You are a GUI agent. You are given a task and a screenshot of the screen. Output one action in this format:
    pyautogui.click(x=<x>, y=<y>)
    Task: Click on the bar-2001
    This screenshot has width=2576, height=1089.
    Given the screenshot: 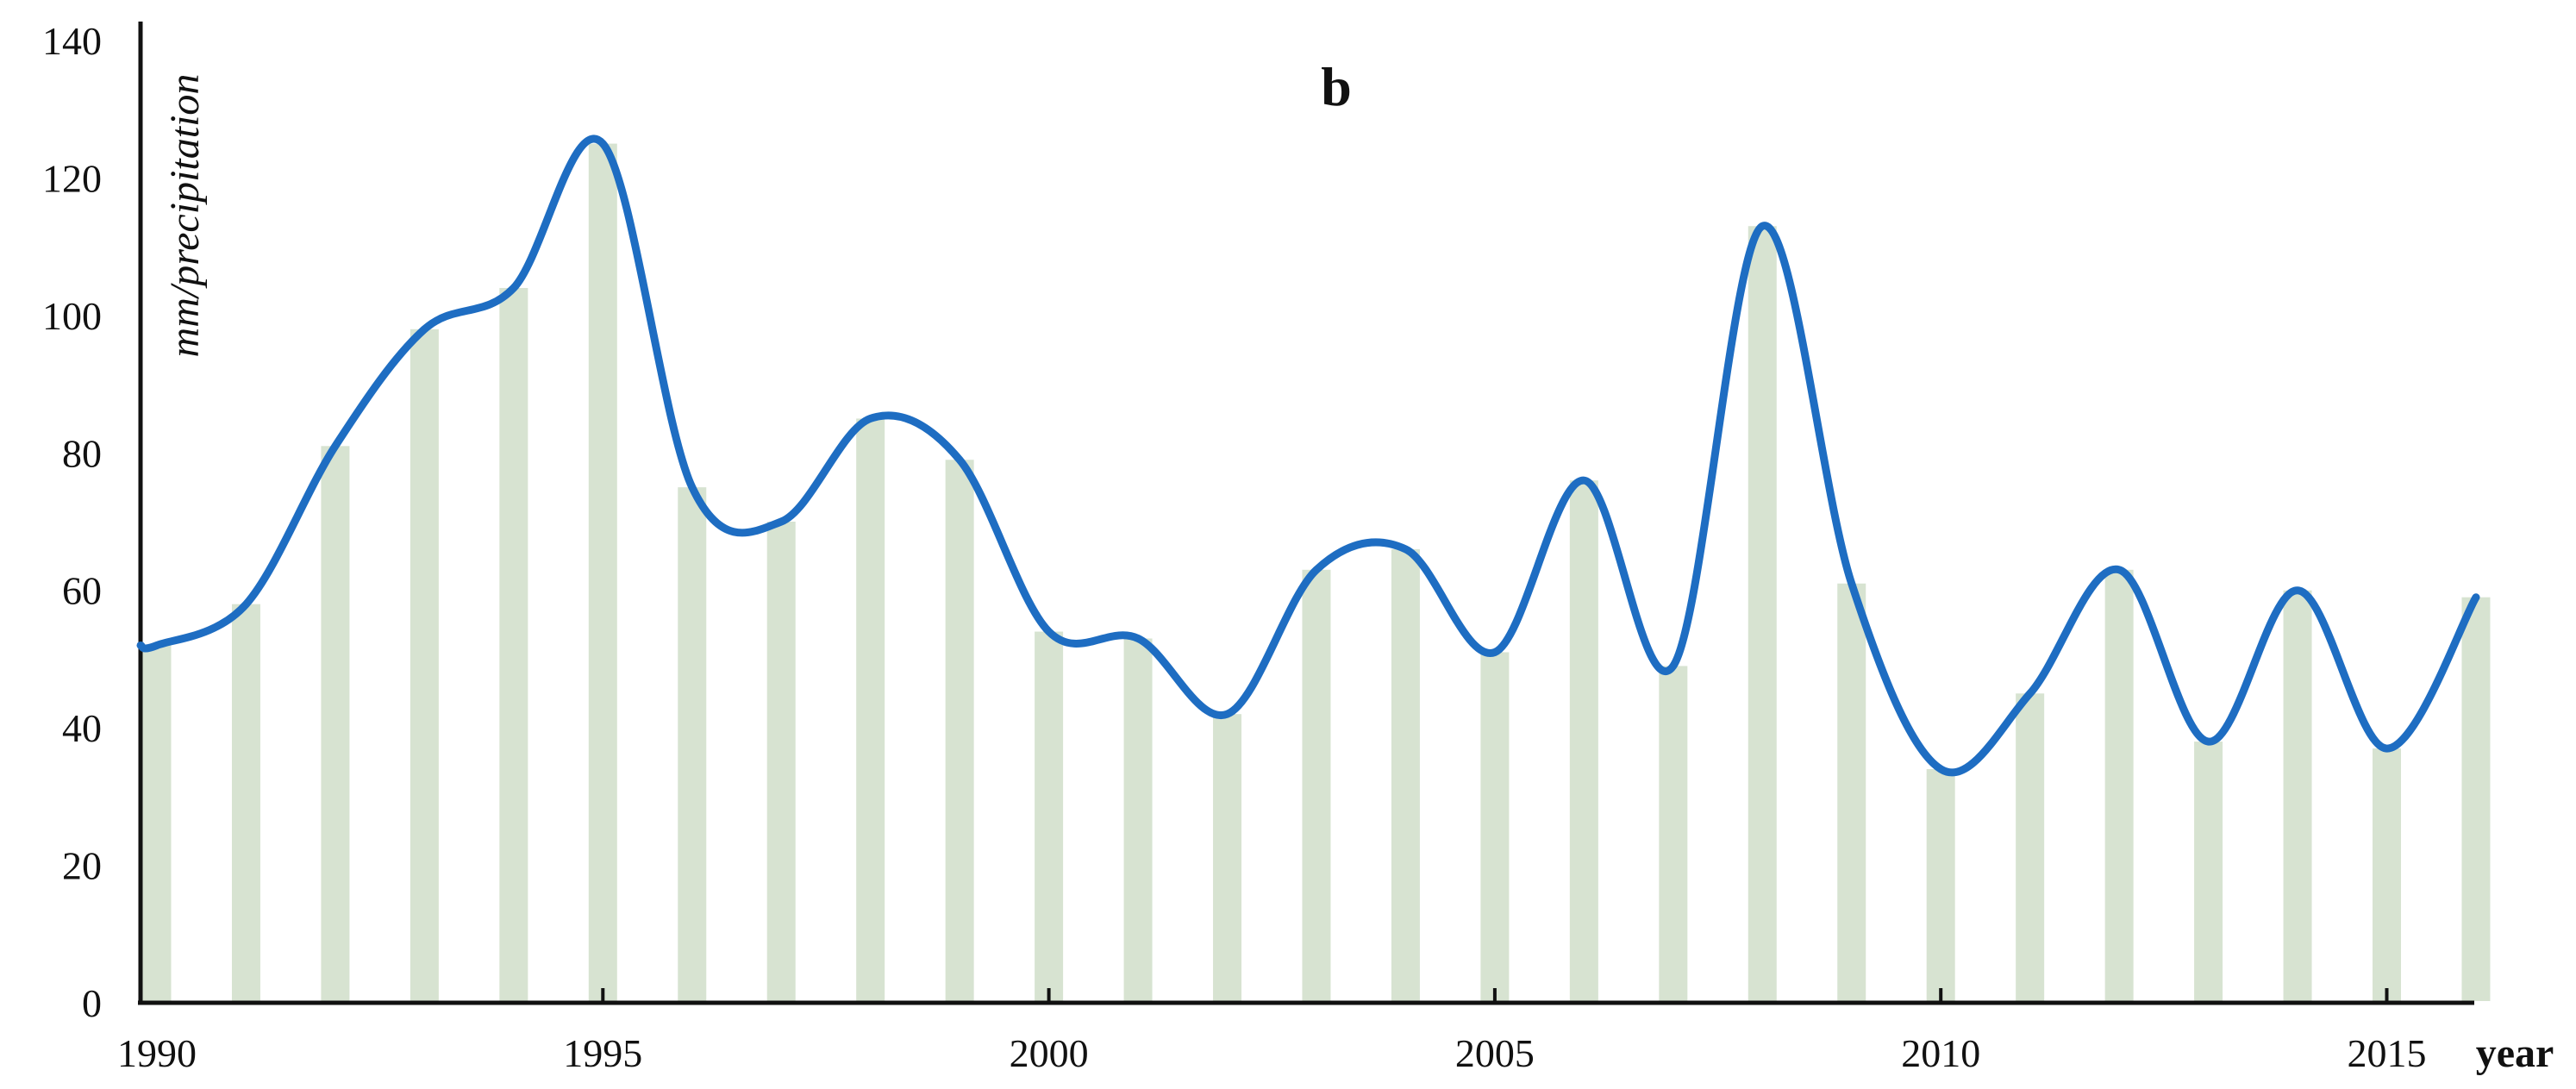 What is the action you would take?
    pyautogui.click(x=1138, y=819)
    